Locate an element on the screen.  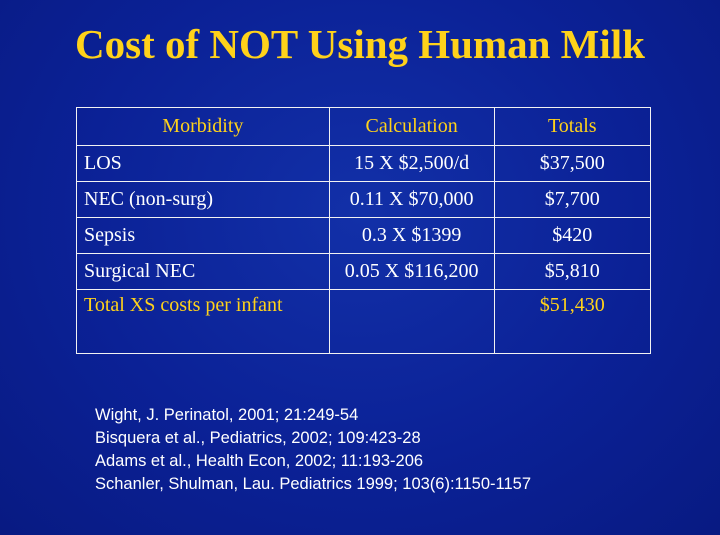
table-row: Sepsis 0.3 X $1399 $420 is located at coordinates (364, 235).